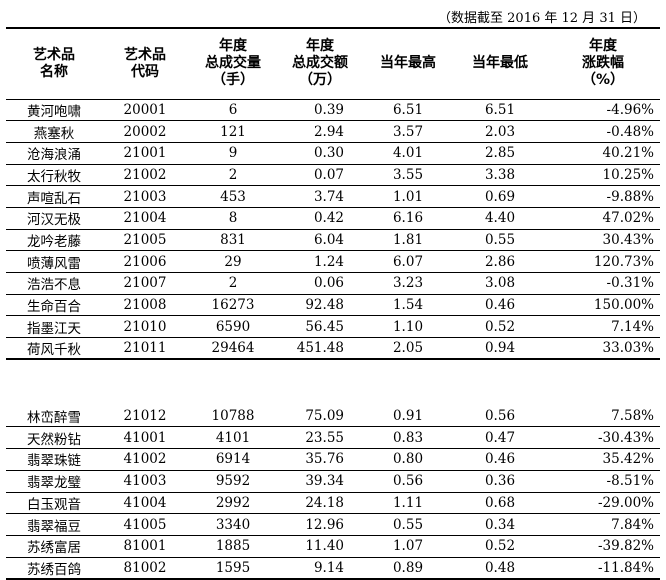 This screenshot has height=580, width=666. Describe the element at coordinates (145, 546) in the screenshot. I see `artwork-code-cell: 81001` at that location.